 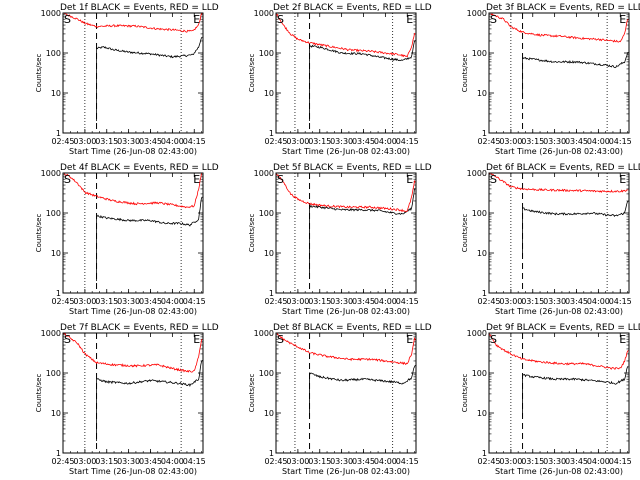 I want to click on panel-title: Det 5f BLACK = Events, RED = LLD, so click(x=352, y=168).